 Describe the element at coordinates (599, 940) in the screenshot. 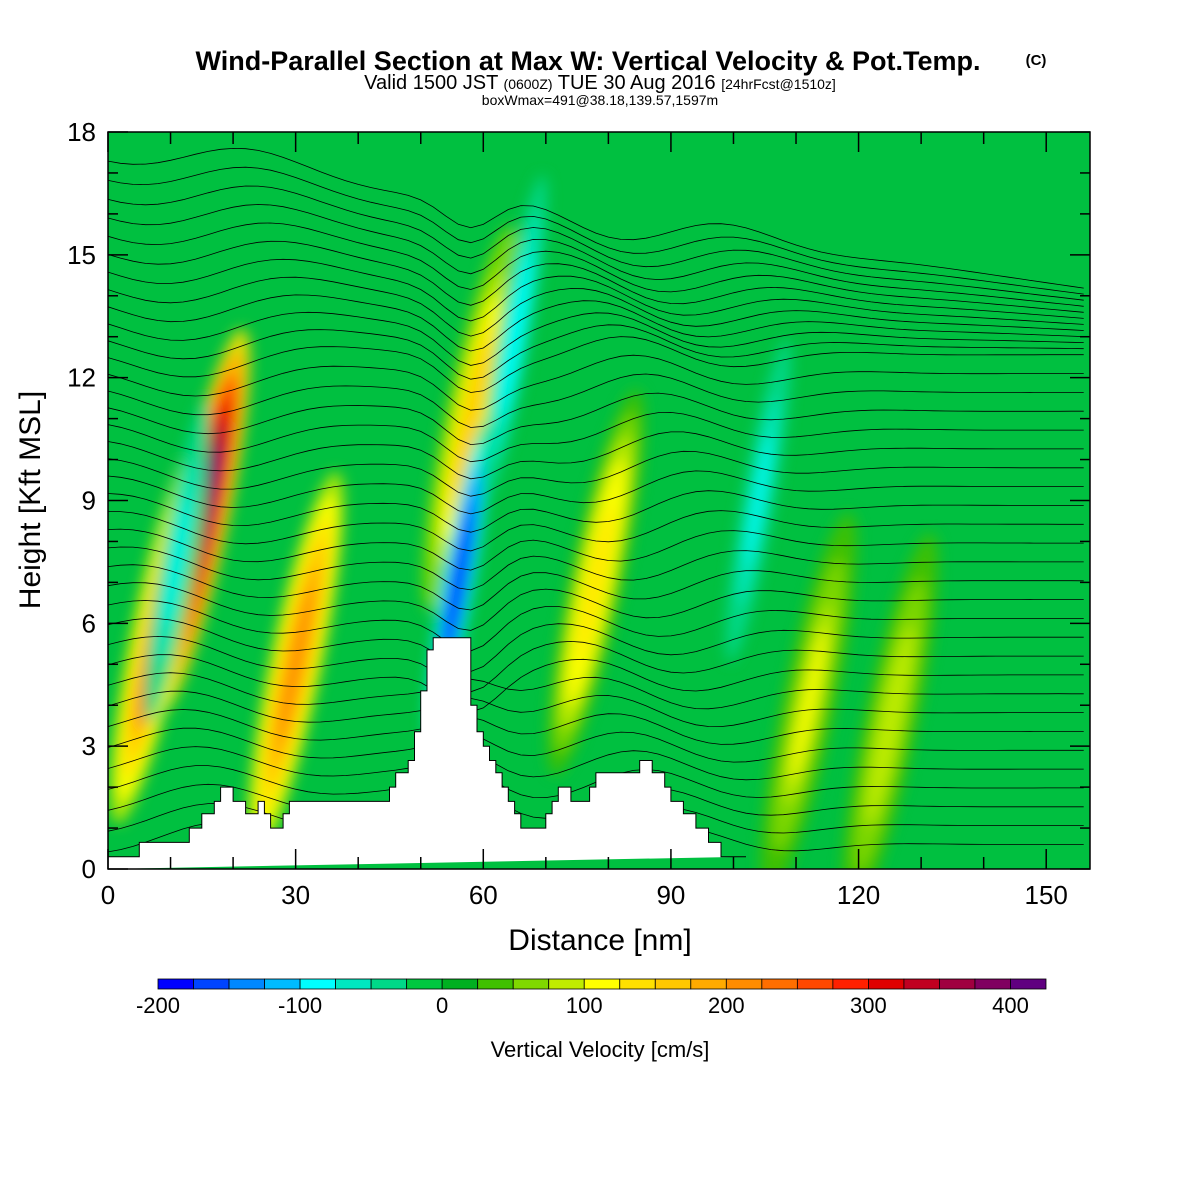

I see `x-axis-label: Distance [nm]` at that location.